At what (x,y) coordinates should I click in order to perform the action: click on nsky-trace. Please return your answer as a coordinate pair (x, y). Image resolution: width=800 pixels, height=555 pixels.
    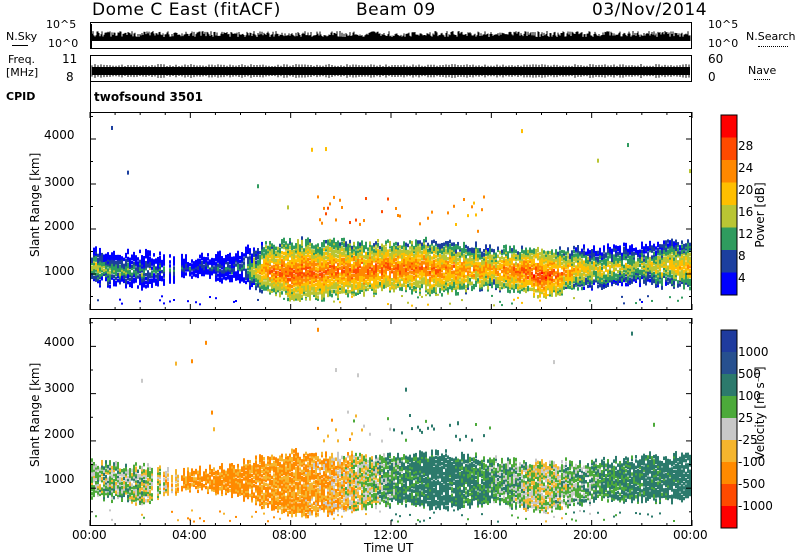
    Looking at the image, I should click on (390, 36).